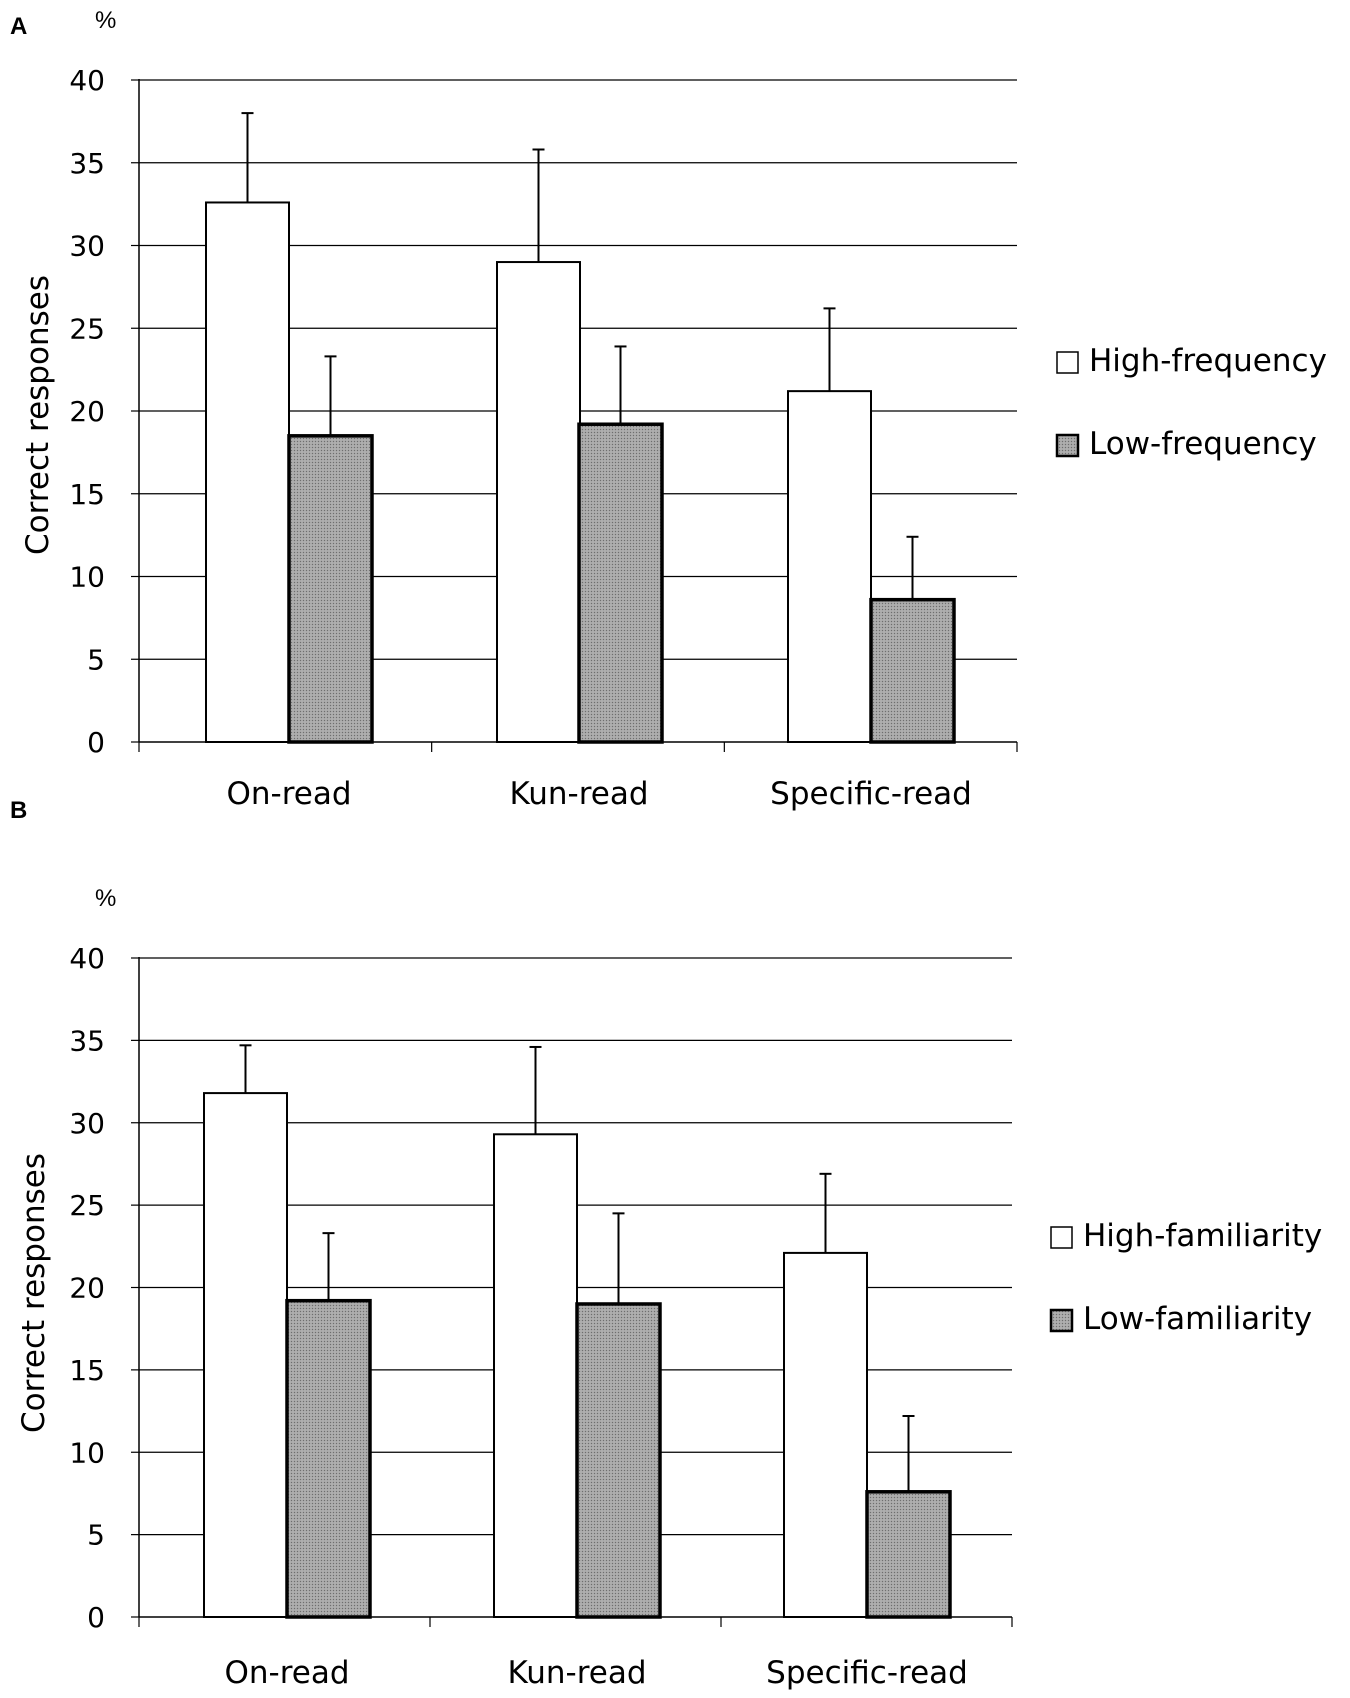  What do you see at coordinates (1202, 1236) in the screenshot?
I see `legend-label: High-familiarity` at bounding box center [1202, 1236].